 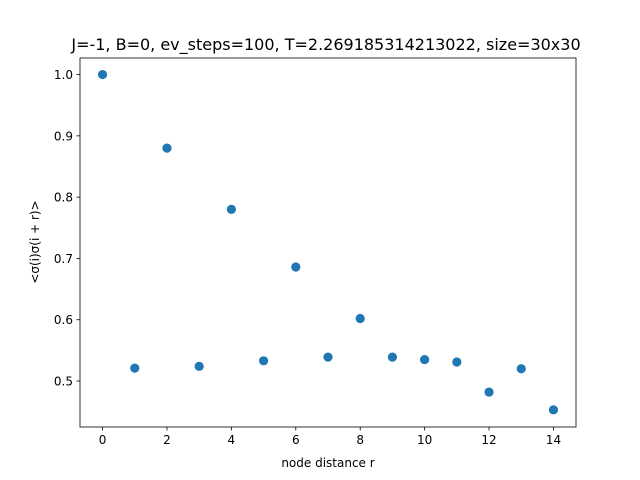 I want to click on x-tick-label: 8, so click(x=360, y=440).